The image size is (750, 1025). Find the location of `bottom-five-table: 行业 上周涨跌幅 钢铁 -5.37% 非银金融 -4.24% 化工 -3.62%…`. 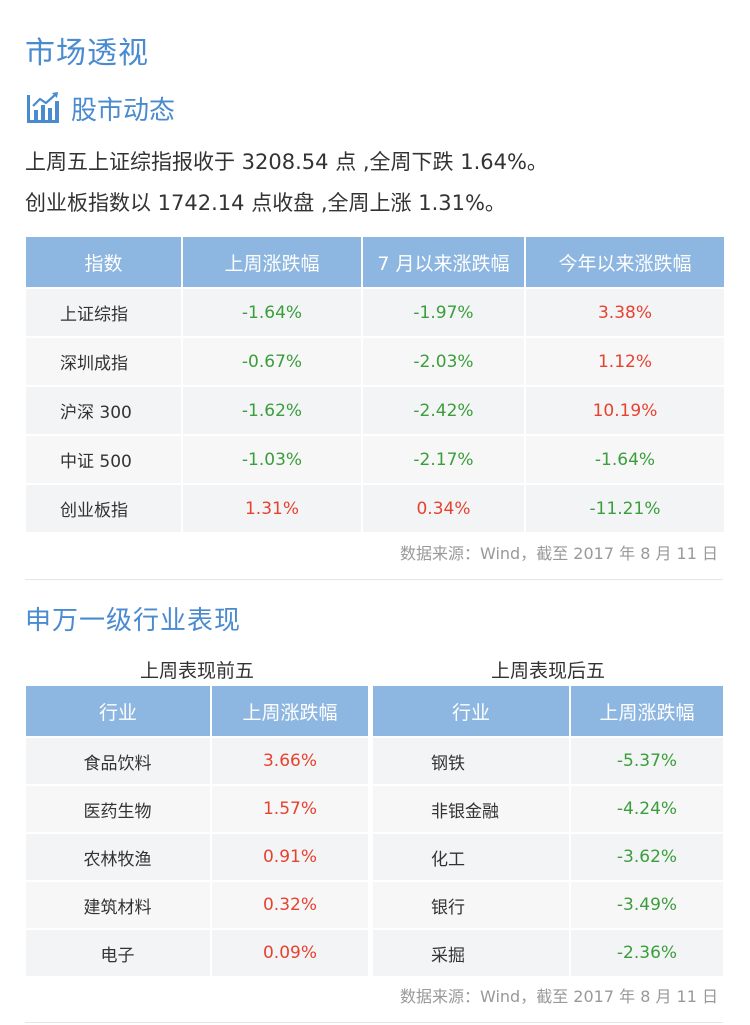

bottom-five-table: 行业 上周涨跌幅 钢铁 -5.37% 非银金融 -4.24% 化工 -3.62%… is located at coordinates (548, 831).